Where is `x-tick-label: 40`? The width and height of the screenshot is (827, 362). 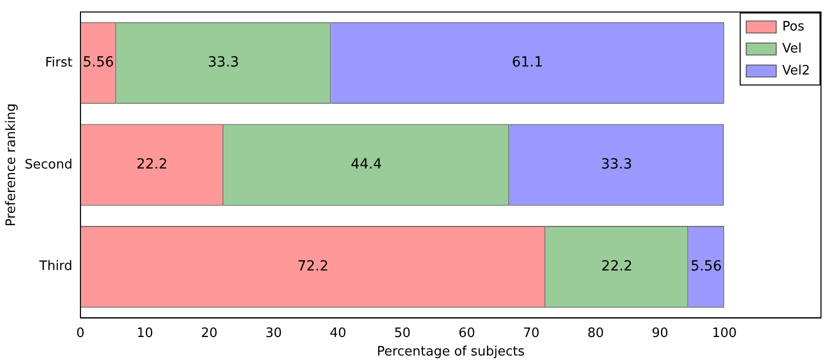 x-tick-label: 40 is located at coordinates (338, 333).